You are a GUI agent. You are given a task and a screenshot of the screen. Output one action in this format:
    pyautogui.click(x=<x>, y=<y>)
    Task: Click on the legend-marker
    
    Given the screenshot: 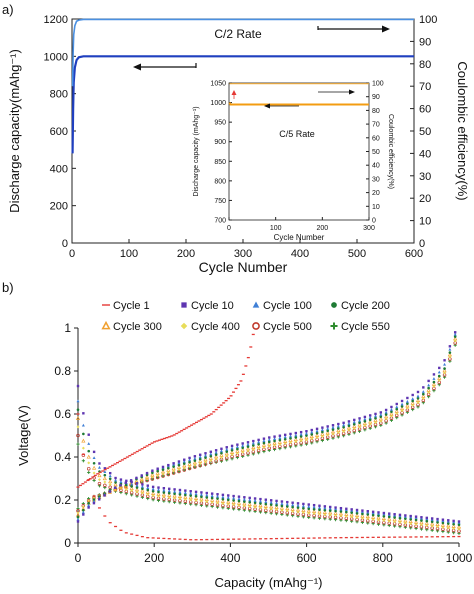 What is the action you would take?
    pyautogui.click(x=334, y=326)
    